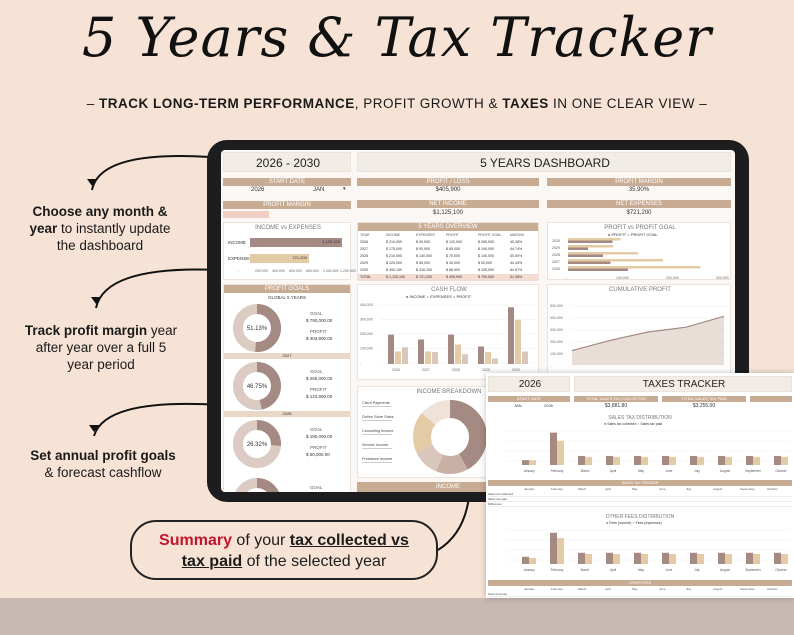 This screenshot has width=794, height=635. I want to click on overview-cell: $ 90,000, so click(423, 249).